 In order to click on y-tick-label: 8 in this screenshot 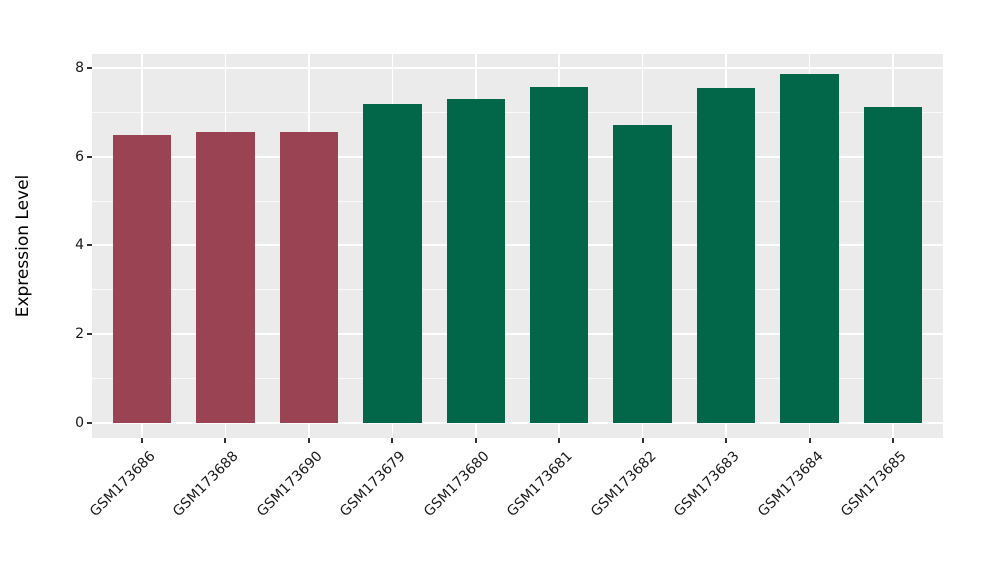, I will do `click(79, 67)`.